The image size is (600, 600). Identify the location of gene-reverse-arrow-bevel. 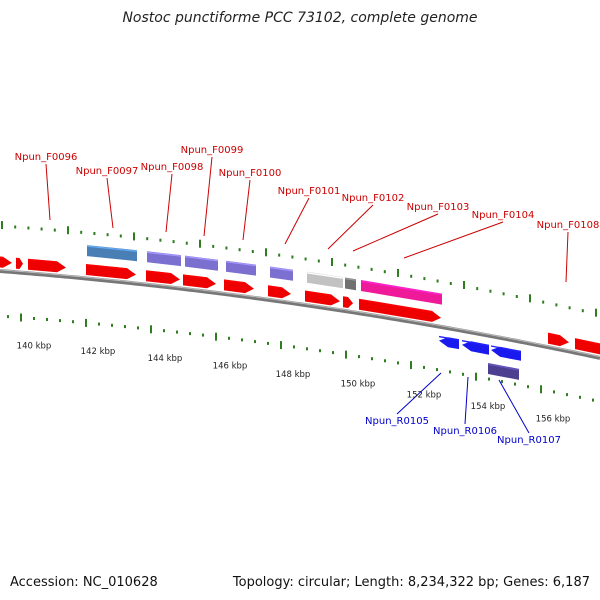
(506, 349).